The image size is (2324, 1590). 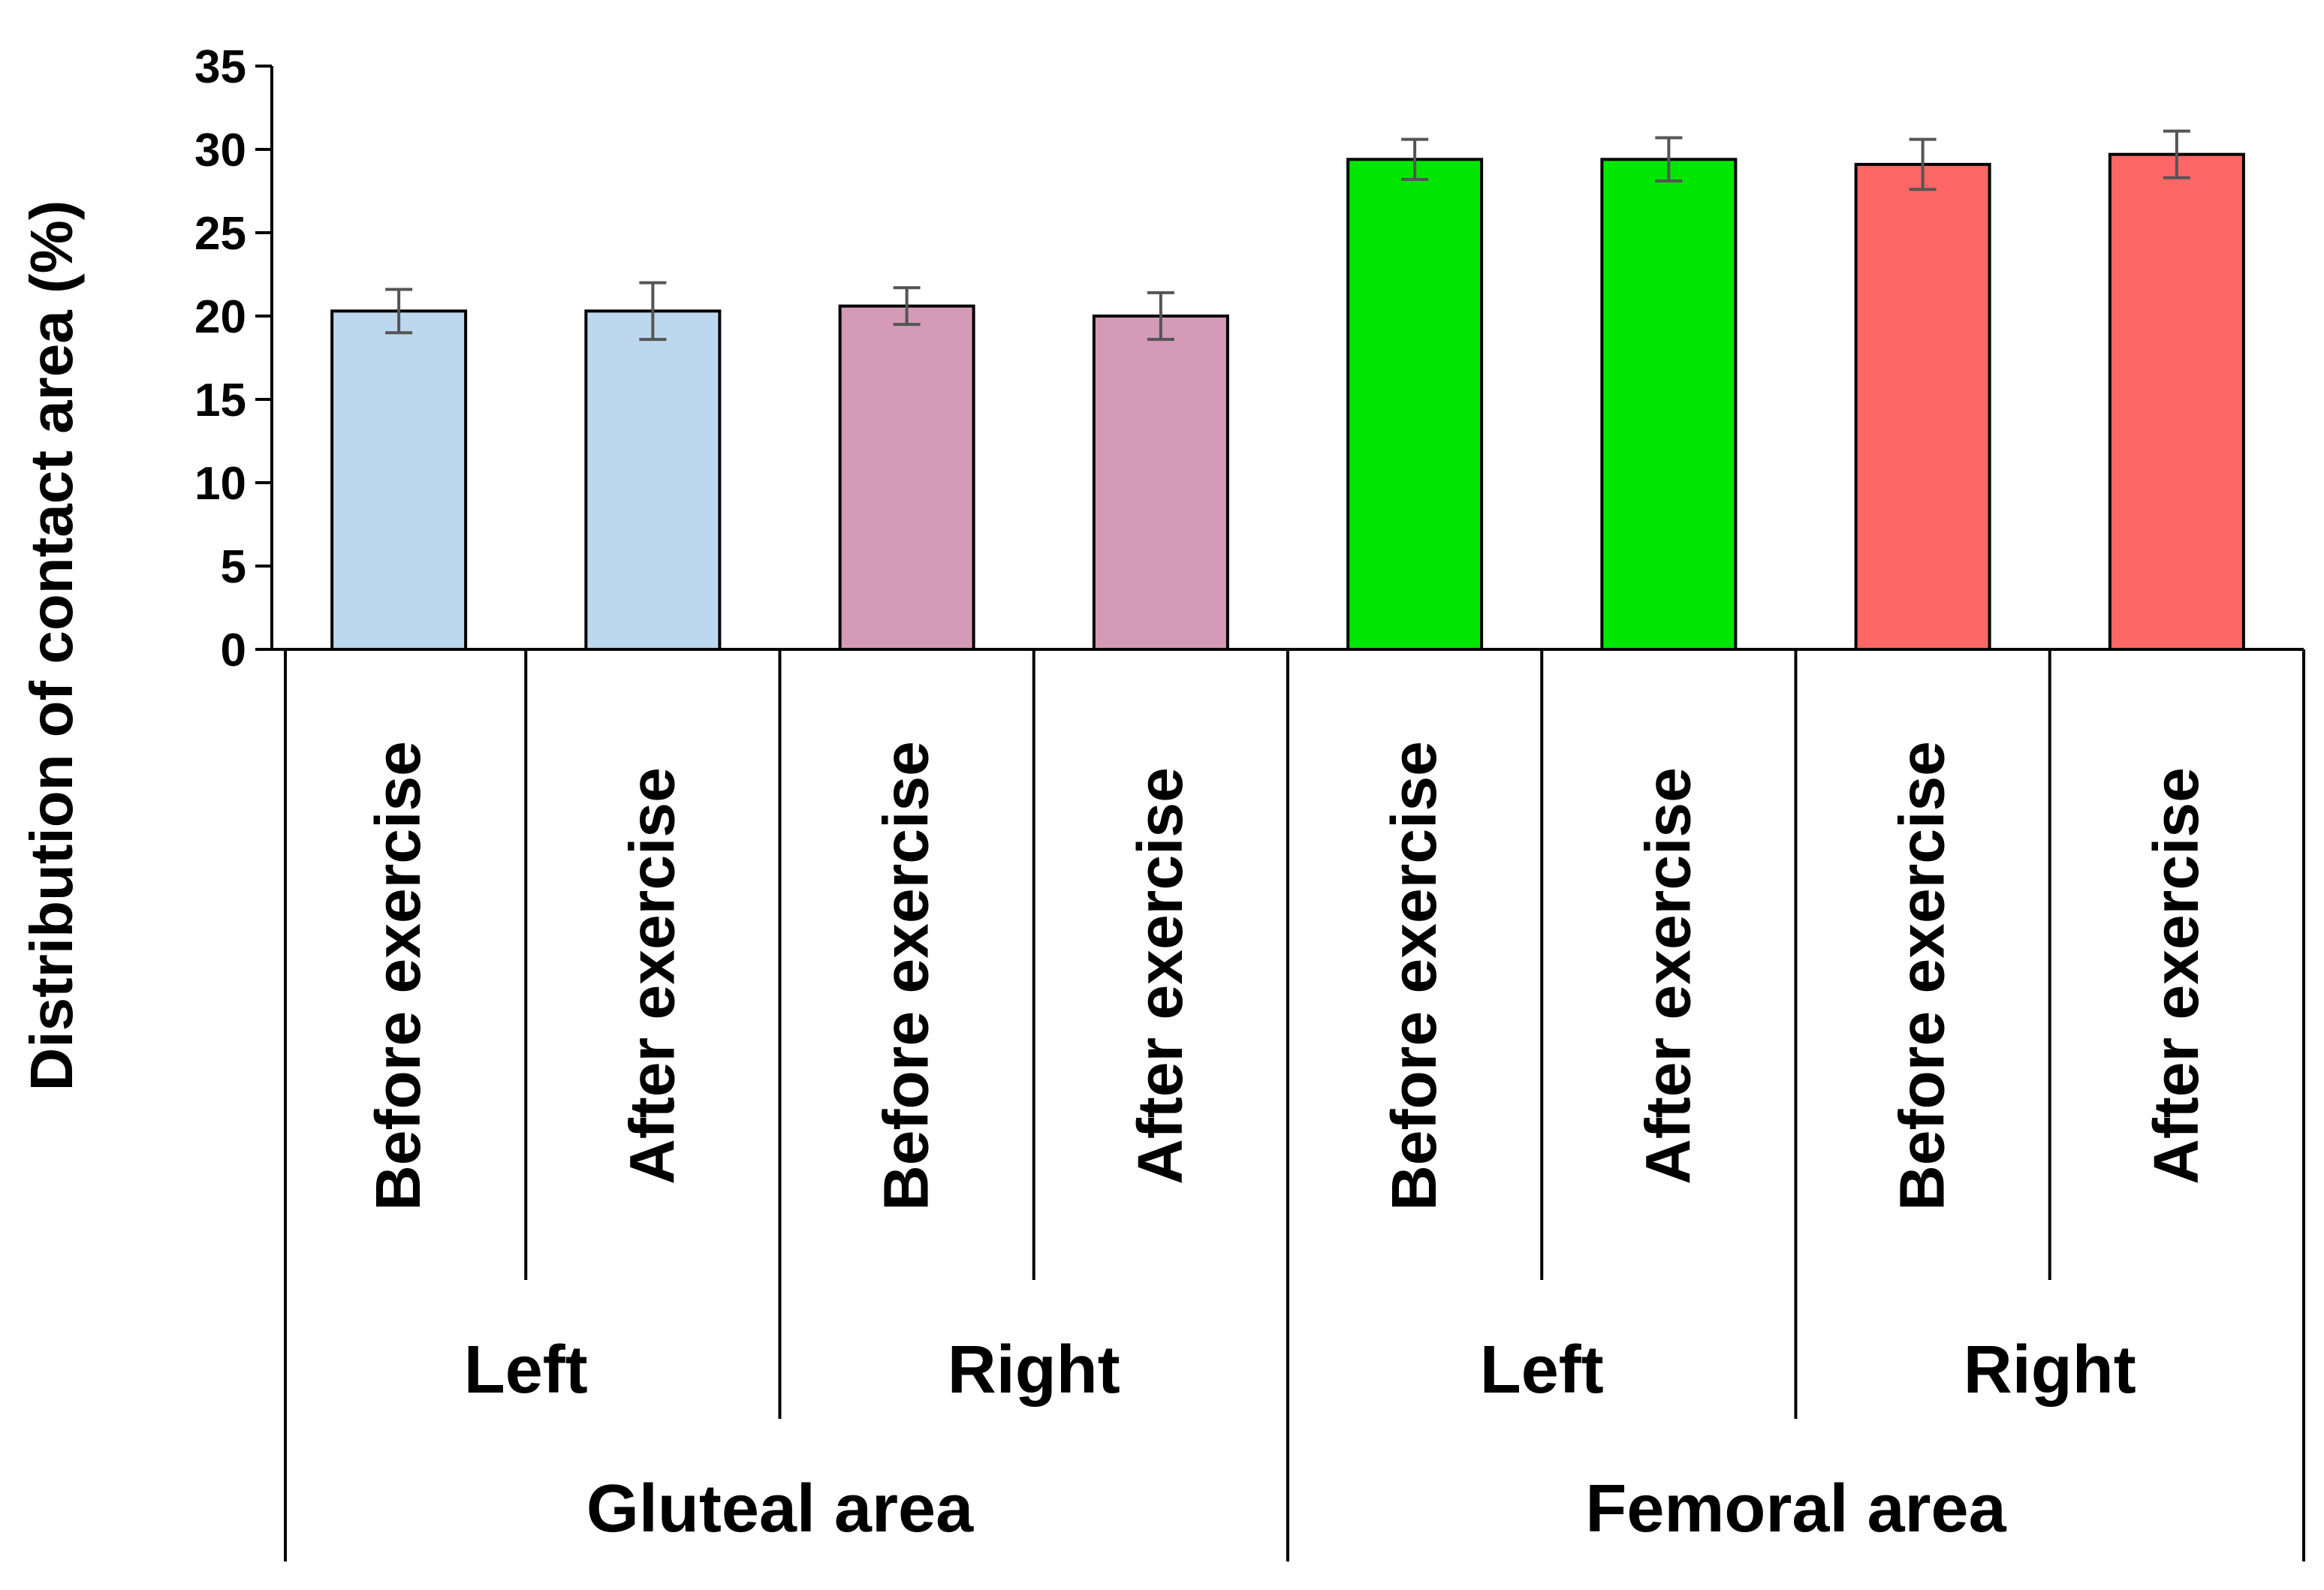 I want to click on y-tick-label: 0, so click(x=233, y=650).